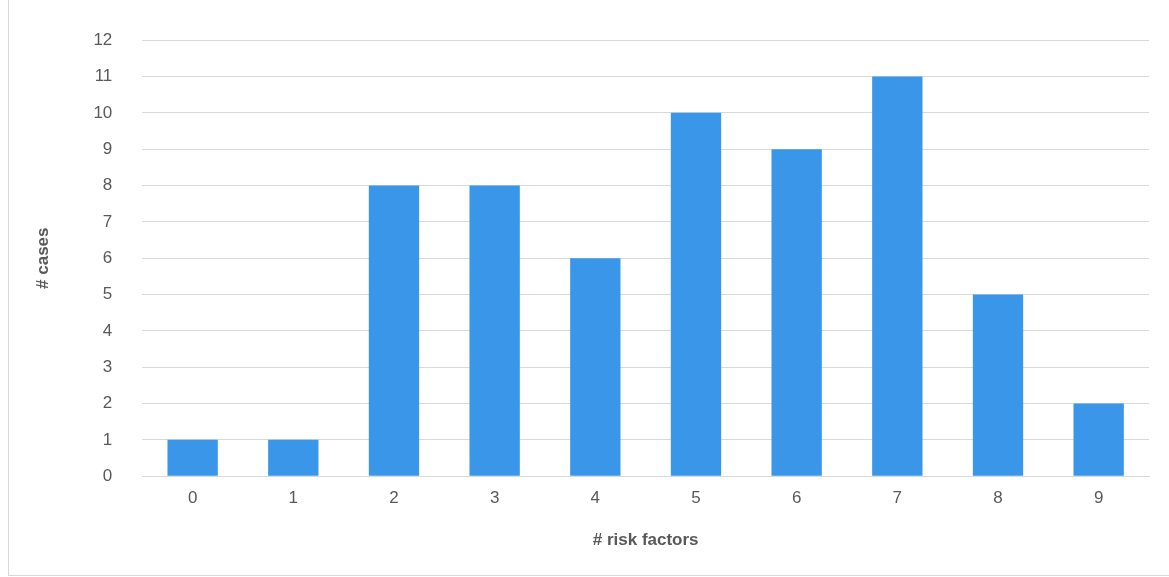  I want to click on x-tick-label: 0, so click(192, 498).